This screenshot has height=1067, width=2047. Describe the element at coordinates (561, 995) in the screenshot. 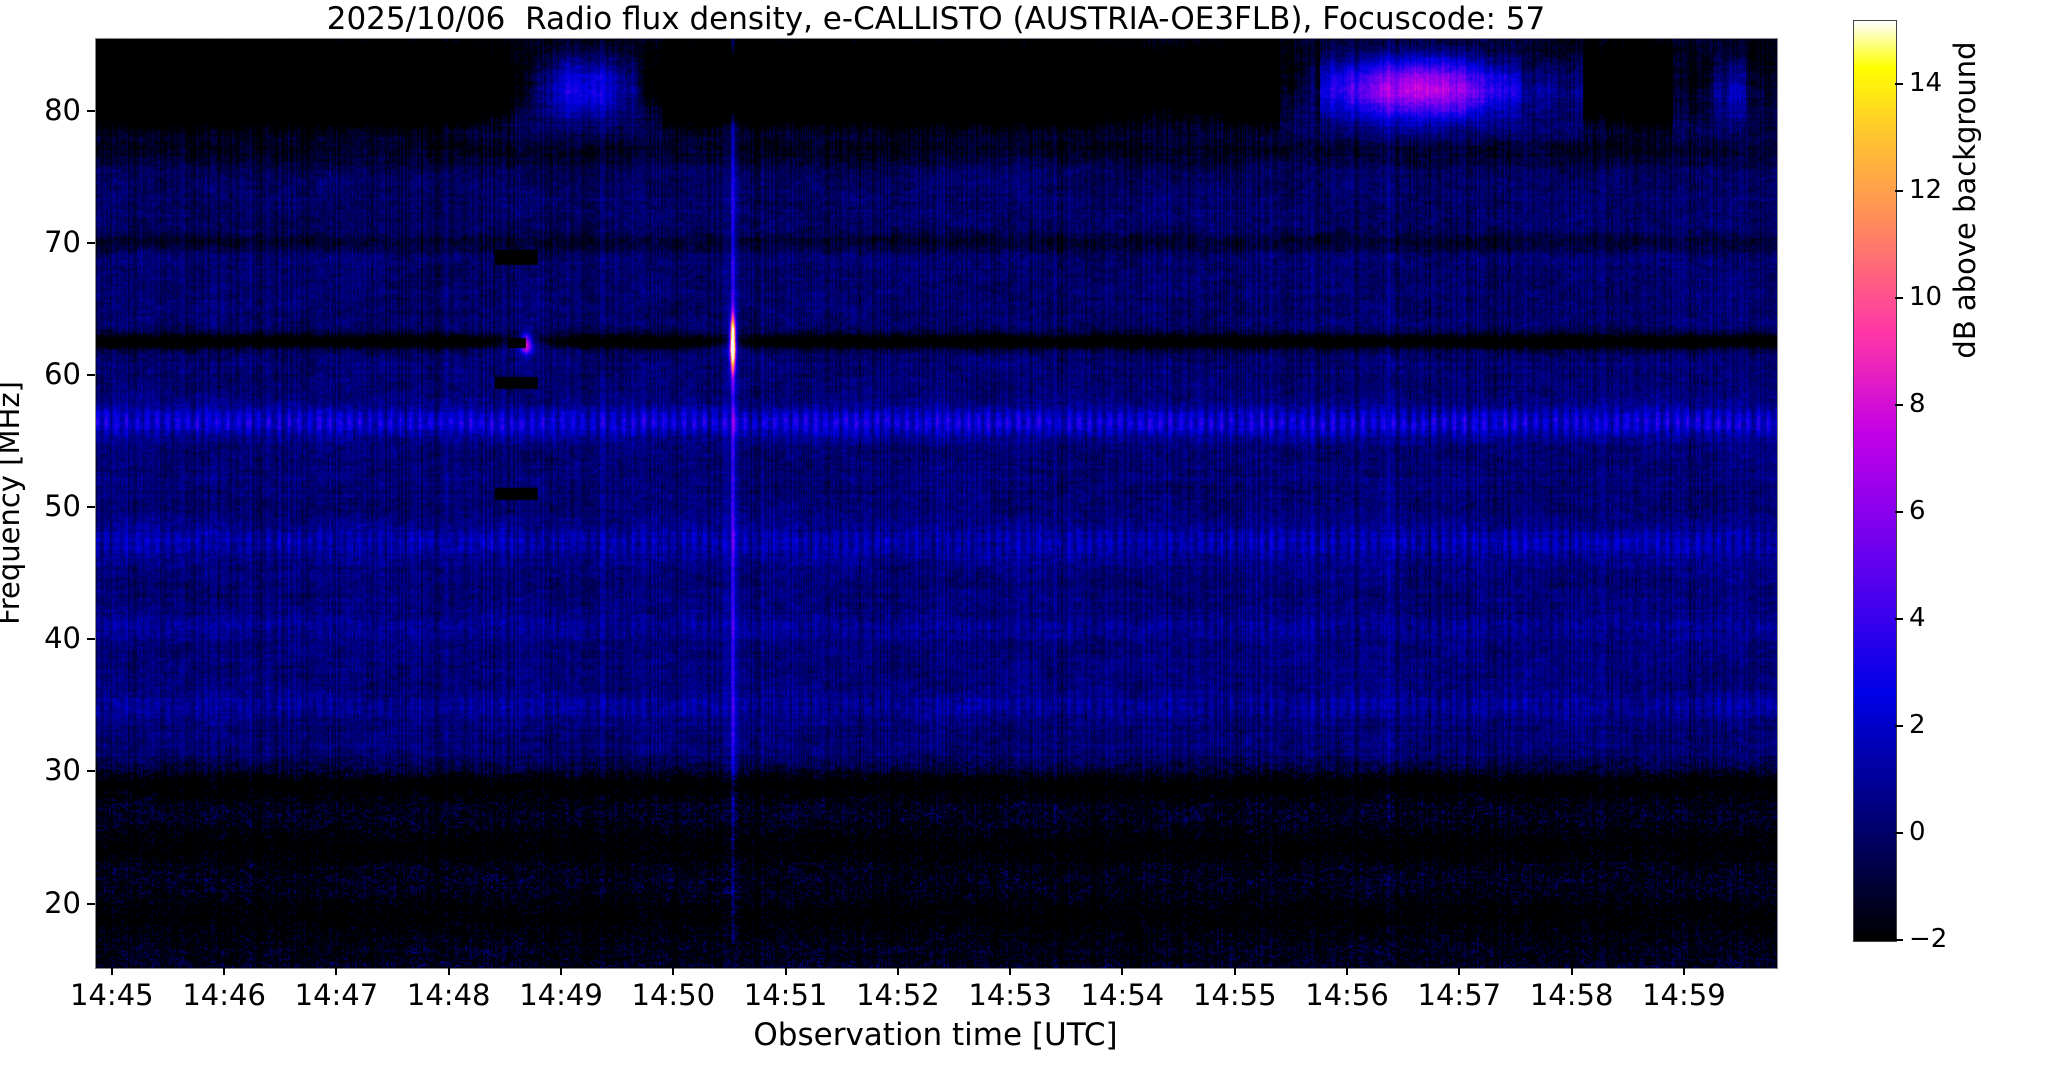

I see `x-tick-label: 14:49` at that location.